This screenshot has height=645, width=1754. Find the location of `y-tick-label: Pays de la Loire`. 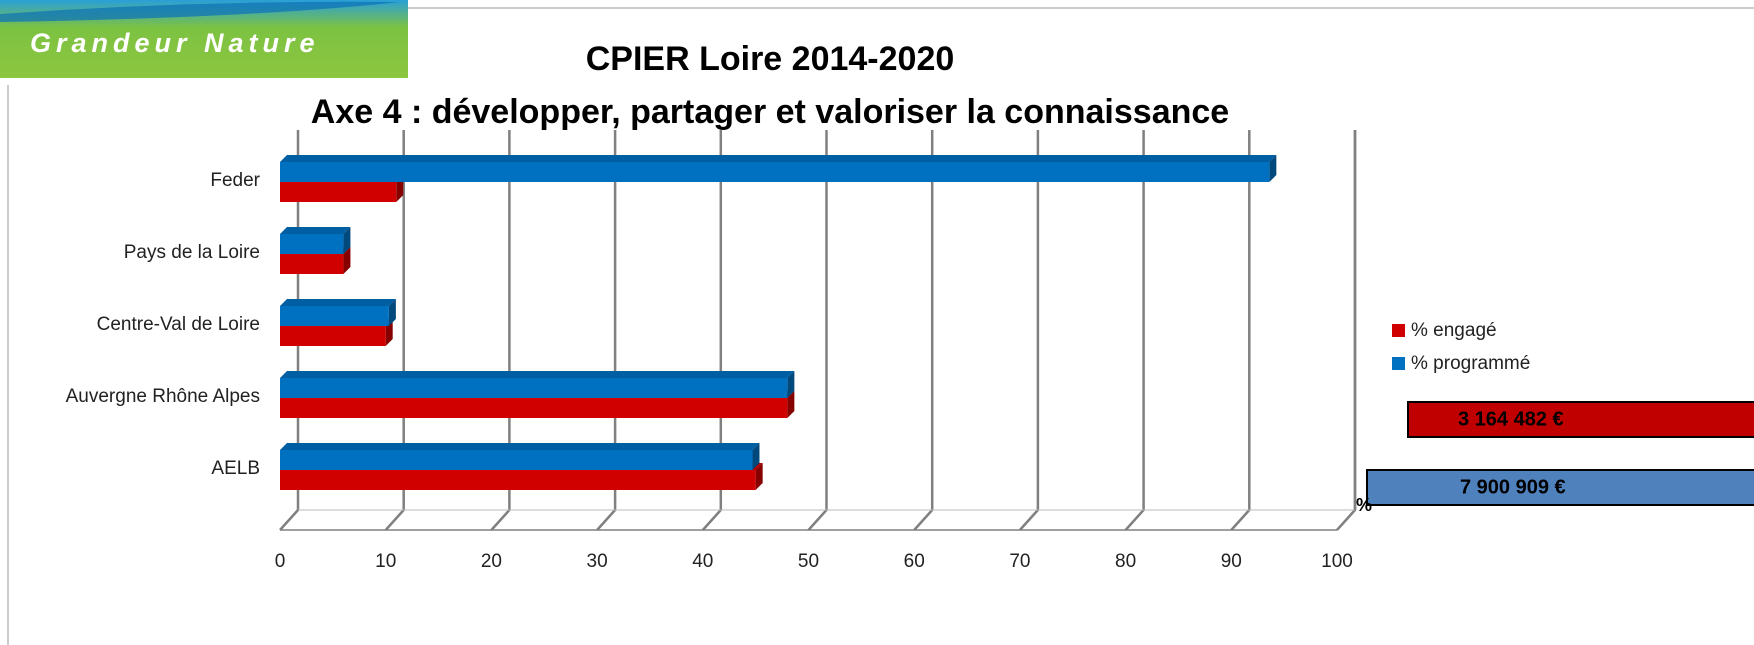

y-tick-label: Pays de la Loire is located at coordinates (192, 252).